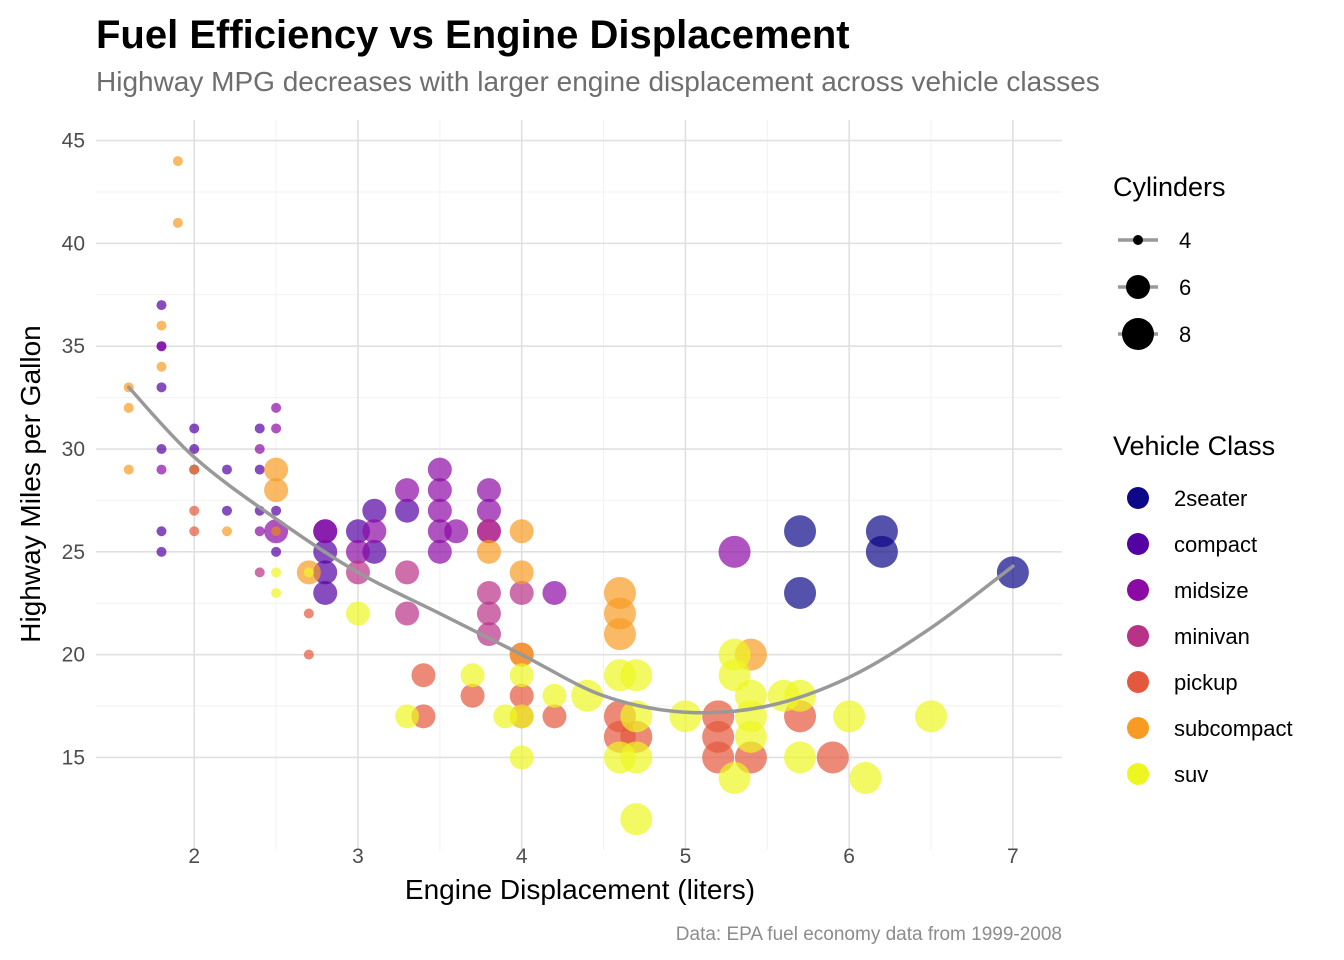  I want to click on color-legend-label: suv, so click(1191, 774).